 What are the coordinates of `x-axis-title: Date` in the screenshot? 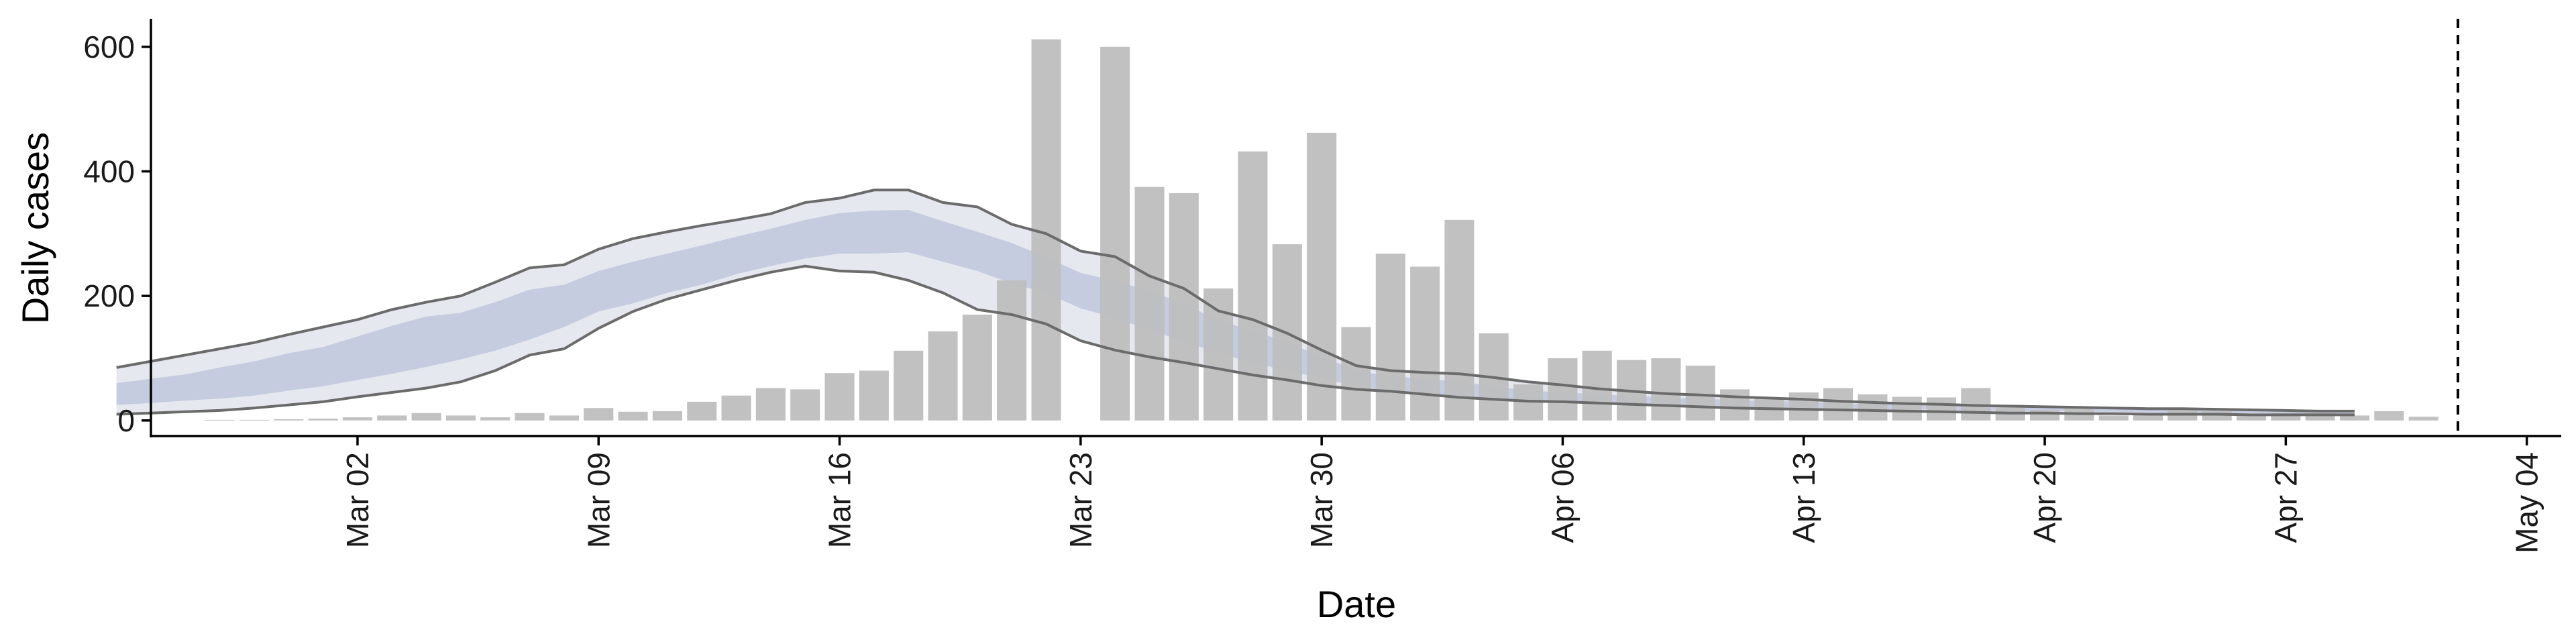 It's located at (1356, 604).